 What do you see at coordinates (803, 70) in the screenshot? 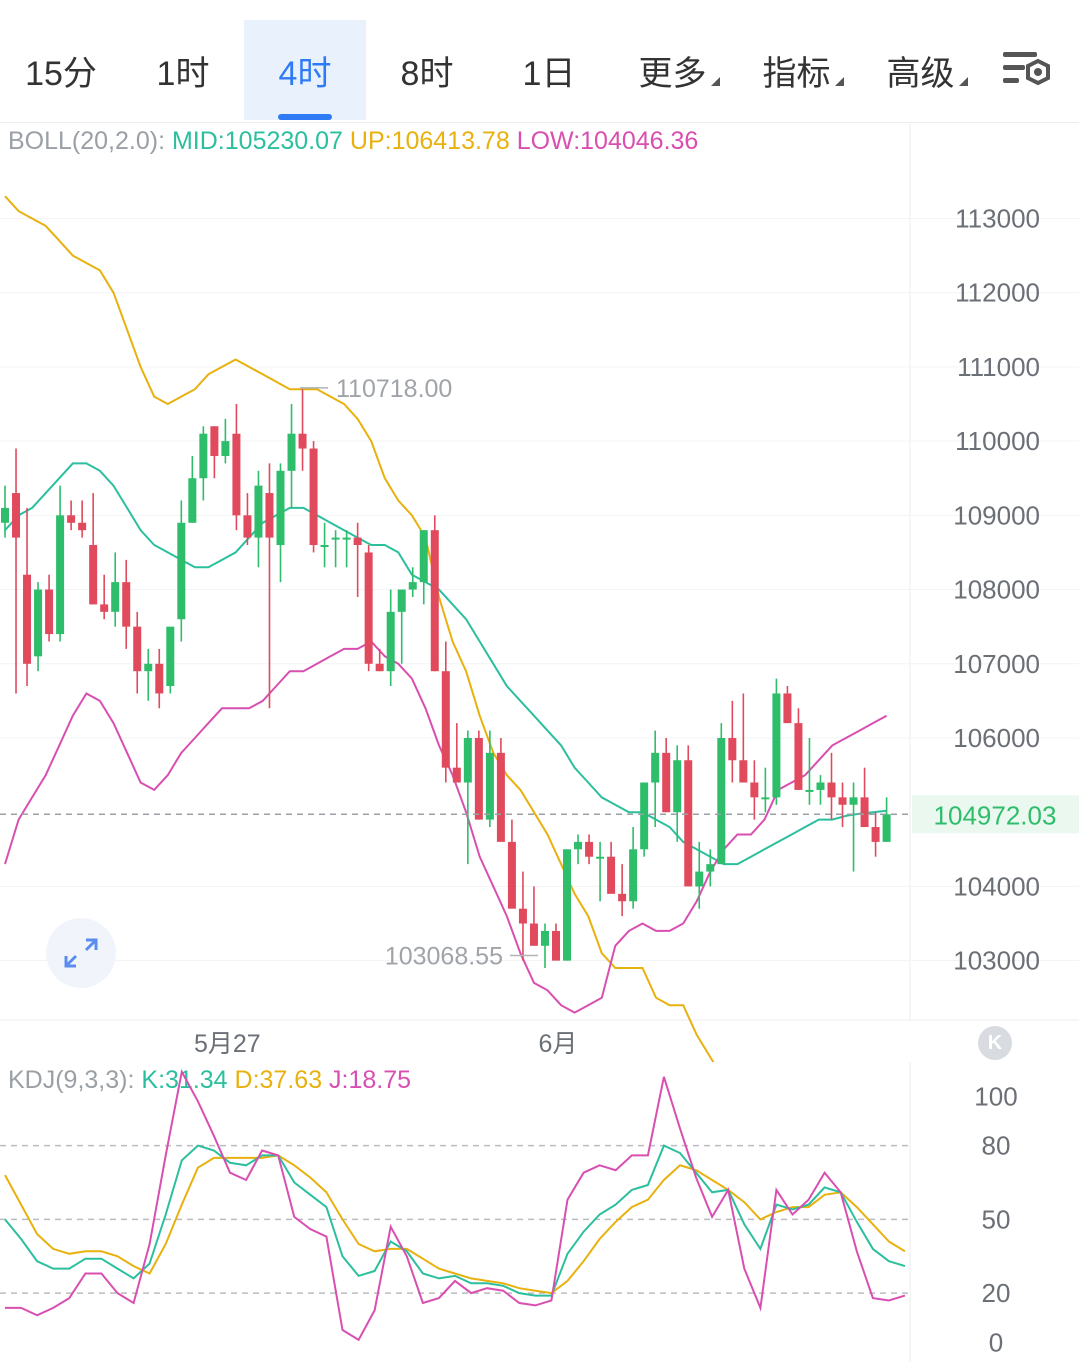
I see `tab-indicators: 指标` at bounding box center [803, 70].